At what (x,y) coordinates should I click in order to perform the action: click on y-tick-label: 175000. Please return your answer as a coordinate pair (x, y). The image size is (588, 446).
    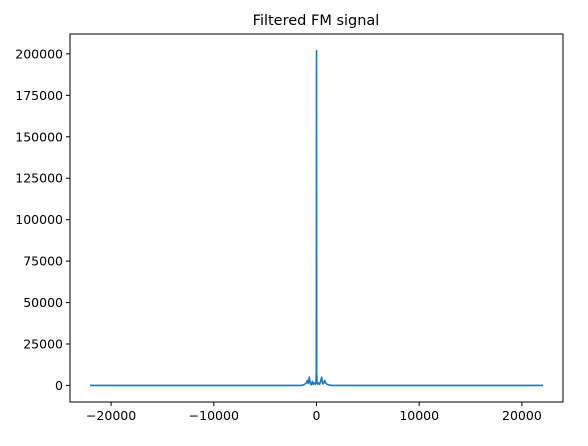
    Looking at the image, I should click on (39, 95).